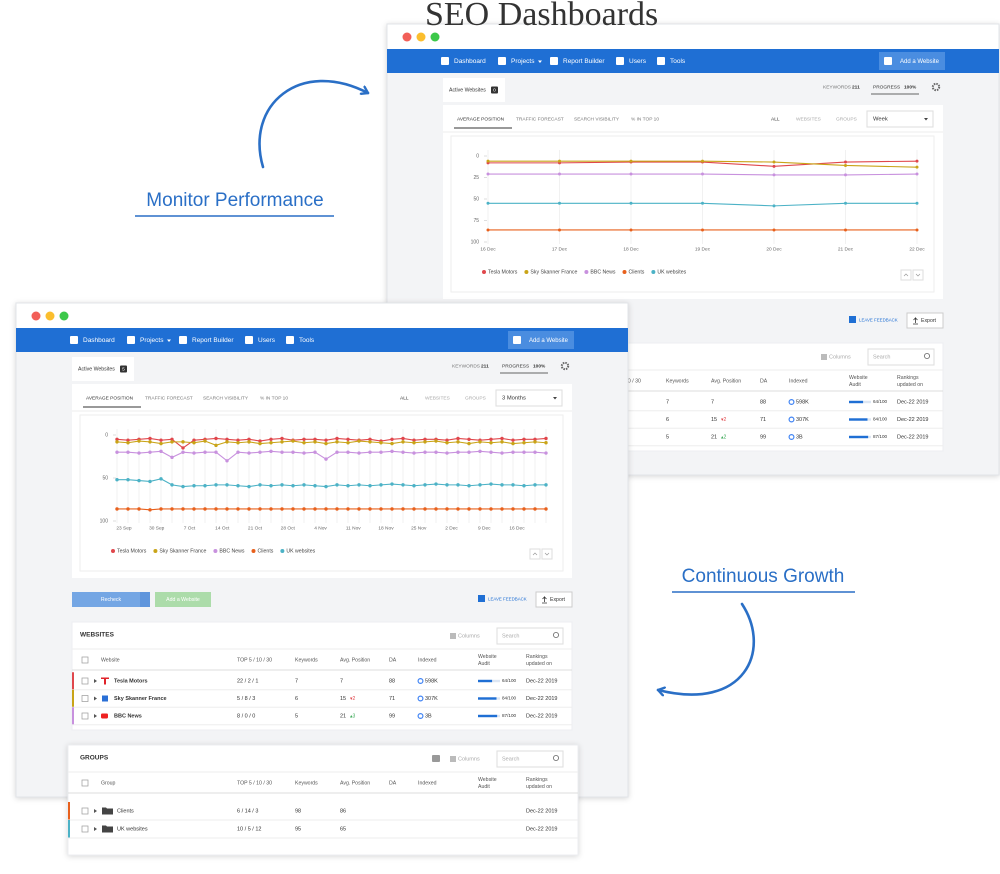  I want to click on site-name: UK websites, so click(132, 829).